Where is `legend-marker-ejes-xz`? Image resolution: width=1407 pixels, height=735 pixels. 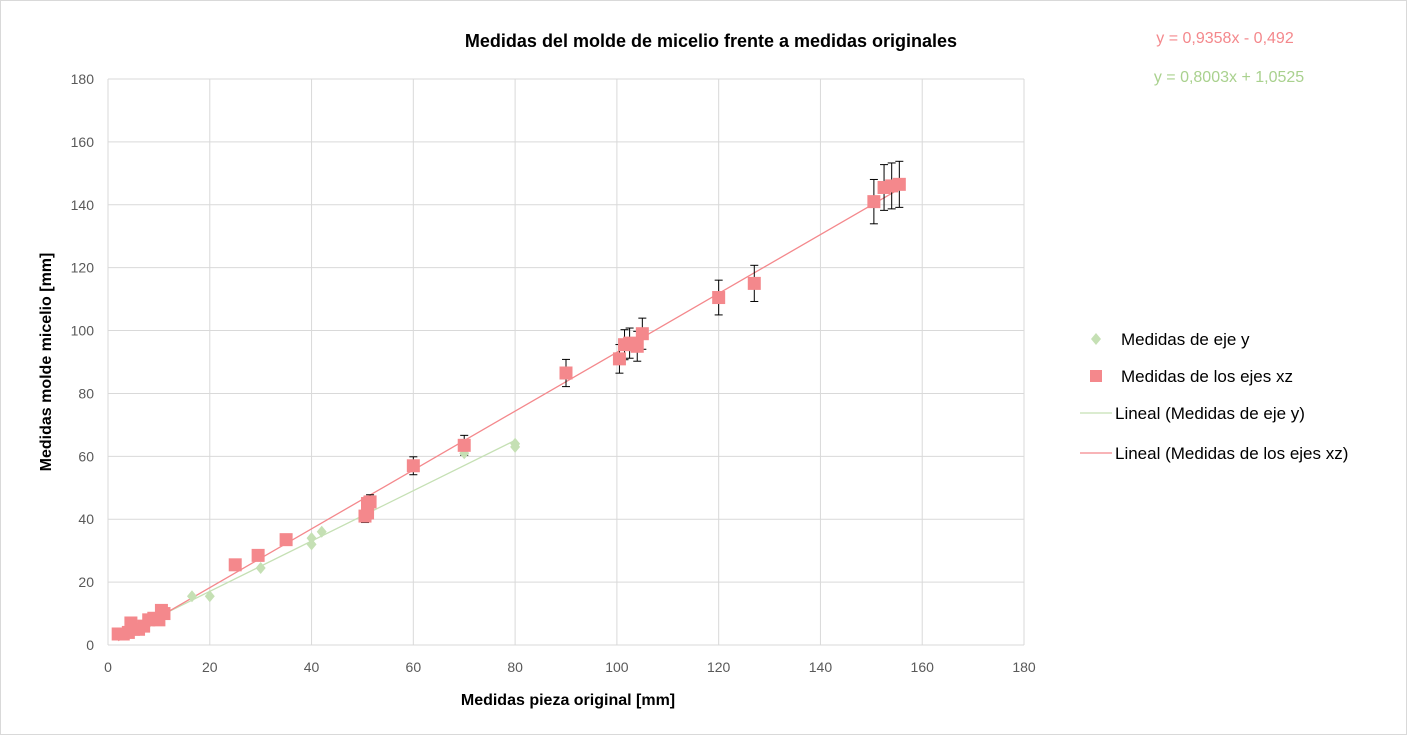 legend-marker-ejes-xz is located at coordinates (1096, 376).